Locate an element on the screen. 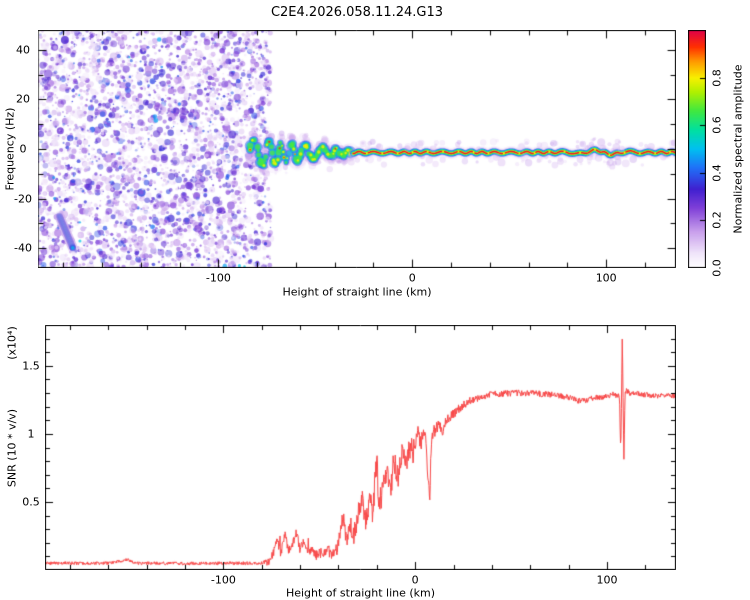 This screenshot has height=600, width=750. colorbar-canvas is located at coordinates (697, 149).